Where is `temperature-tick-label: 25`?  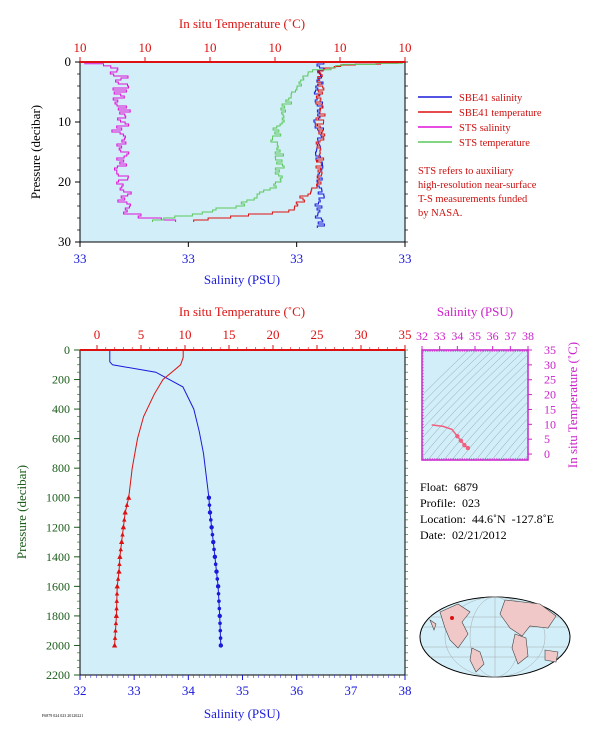 temperature-tick-label: 25 is located at coordinates (317, 334).